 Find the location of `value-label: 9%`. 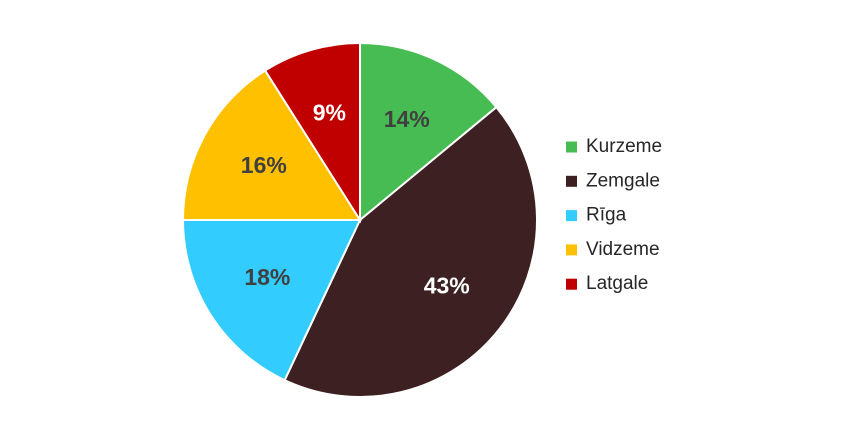

value-label: 9% is located at coordinates (329, 113).